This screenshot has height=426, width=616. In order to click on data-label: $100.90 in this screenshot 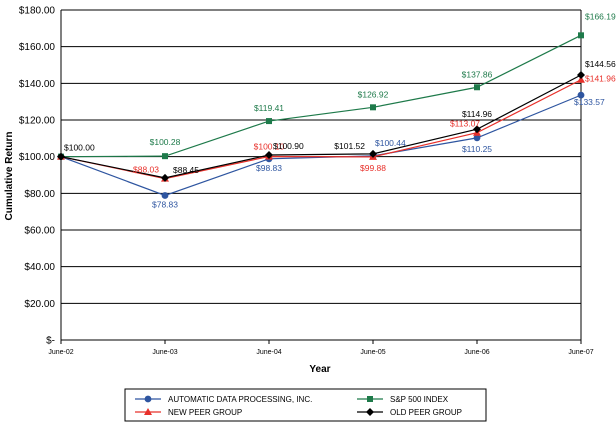, I will do `click(288, 146)`.